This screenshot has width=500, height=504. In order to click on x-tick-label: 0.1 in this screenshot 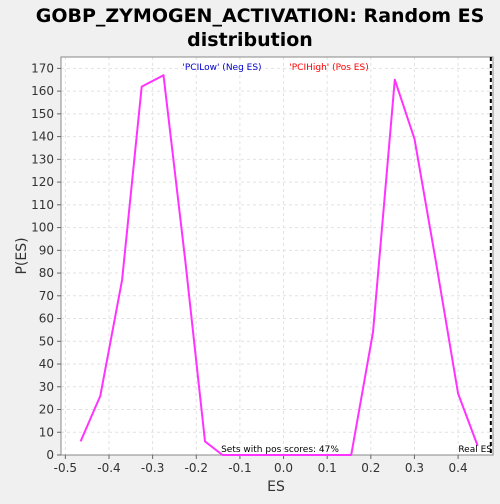, I will do `click(327, 468)`.